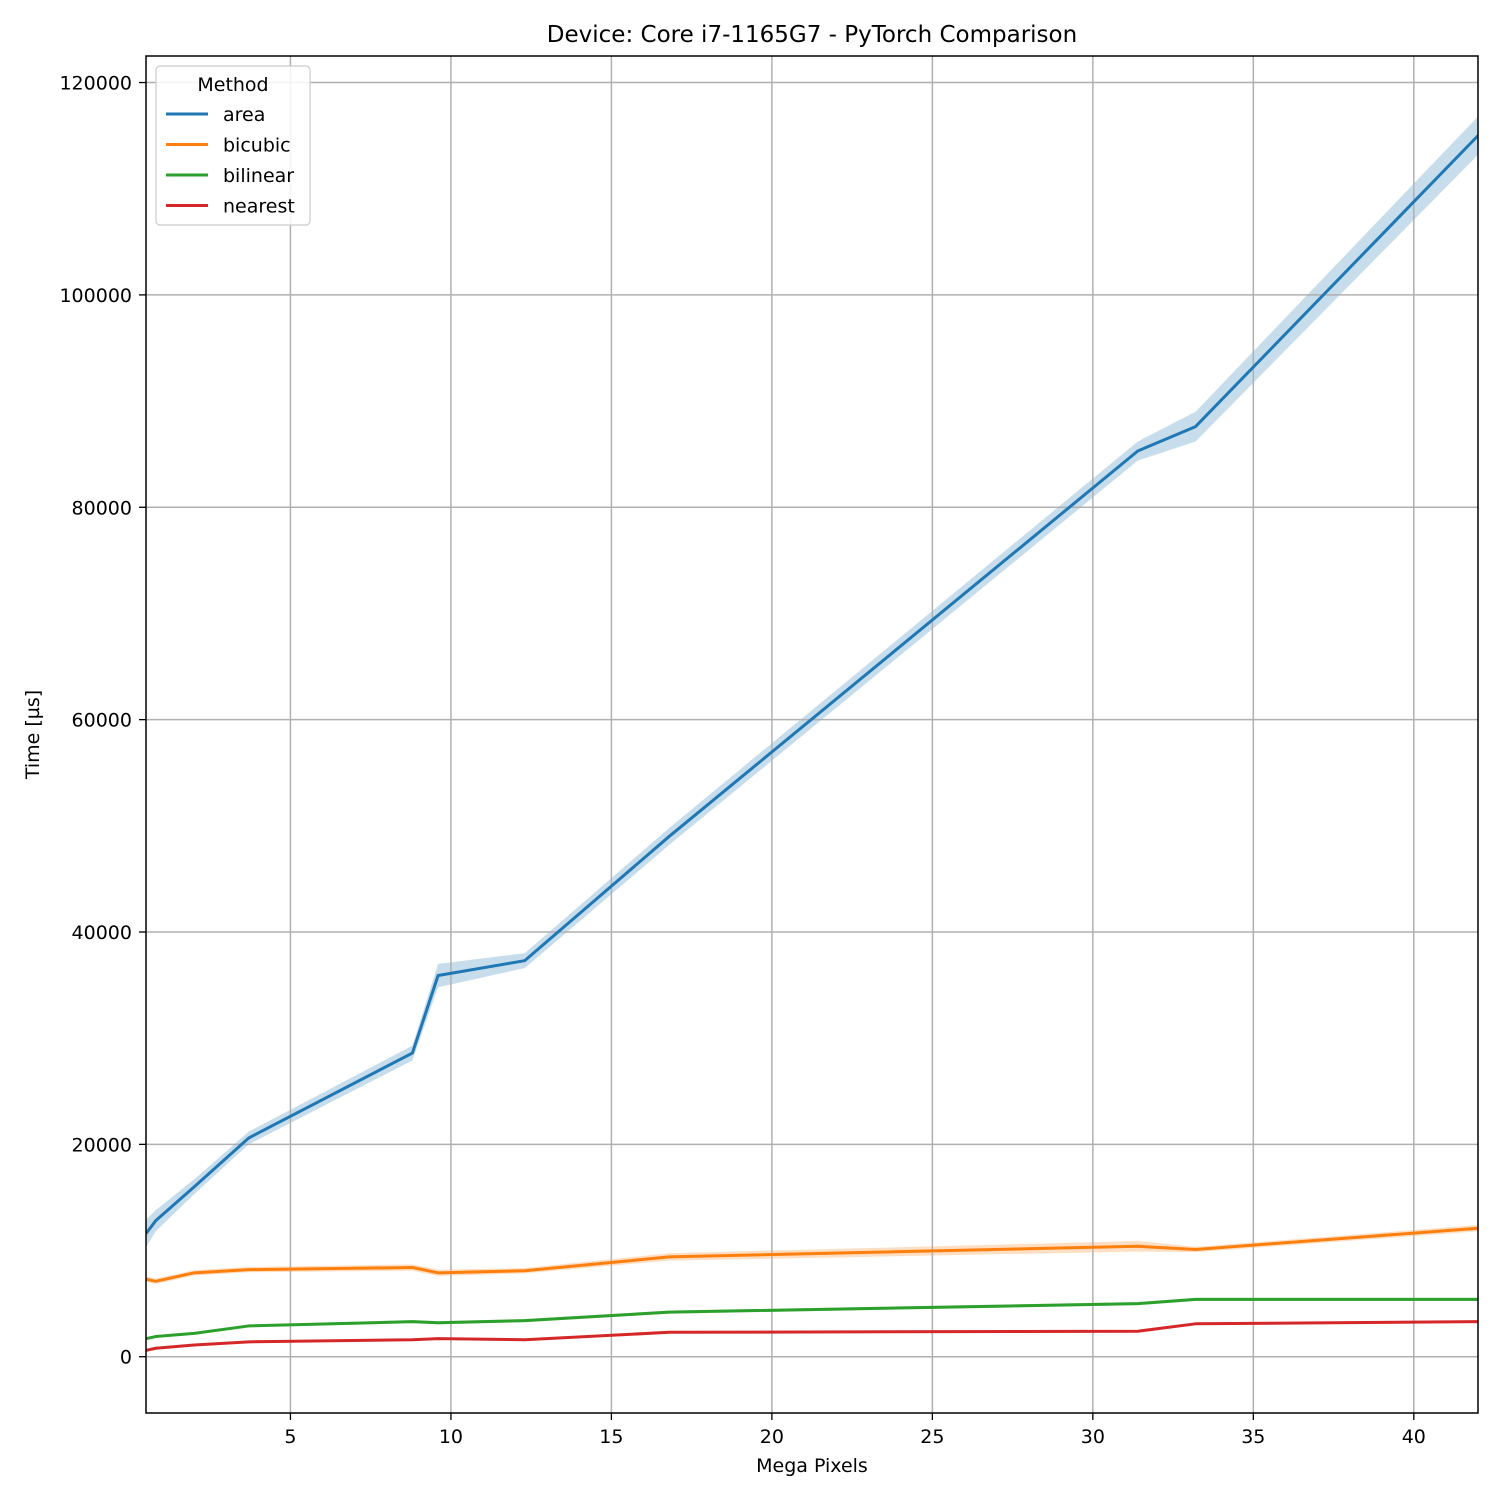 Image resolution: width=1500 pixels, height=1500 pixels. What do you see at coordinates (611, 1437) in the screenshot?
I see `x-tick-label: 15` at bounding box center [611, 1437].